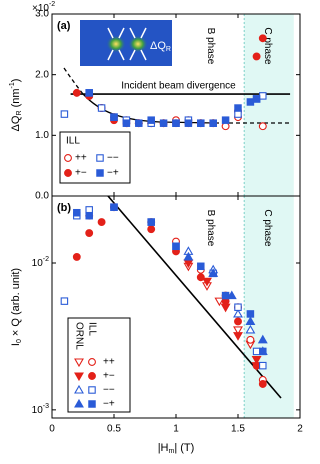 The width and height of the screenshot is (320, 464). Describe the element at coordinates (178, 86) in the screenshot. I see `reference-label: Incident beam divergence` at that location.